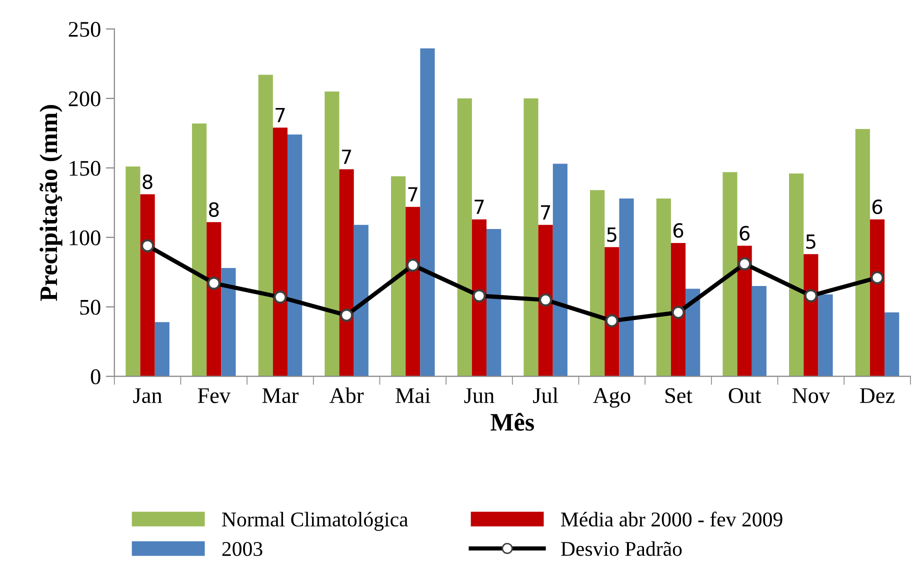  What do you see at coordinates (85, 168) in the screenshot?
I see `y-tick-label: 150` at bounding box center [85, 168].